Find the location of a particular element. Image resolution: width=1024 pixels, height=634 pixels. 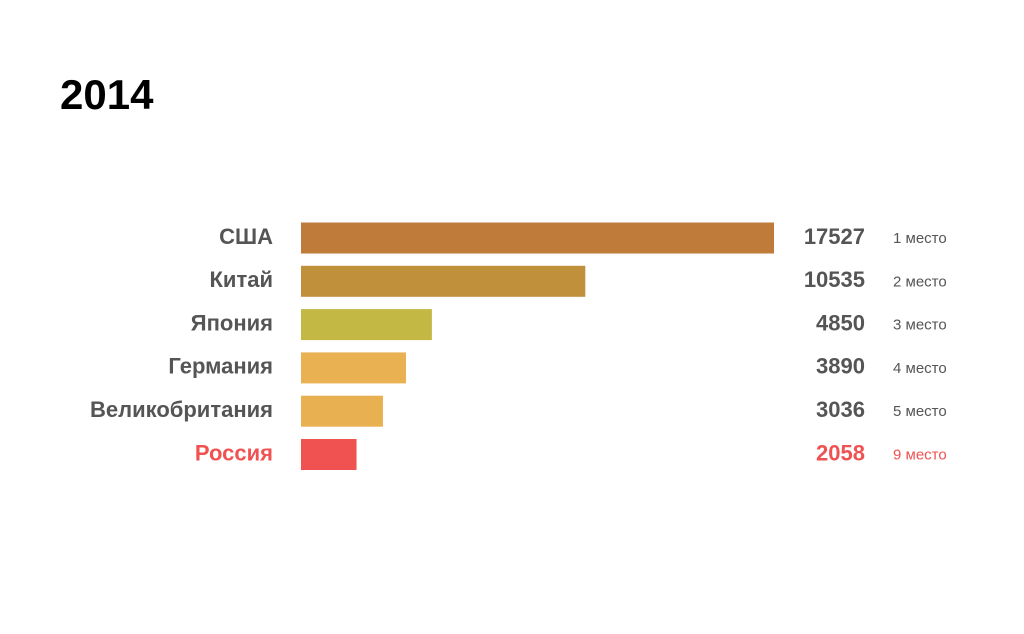

category-label: США is located at coordinates (246, 236).